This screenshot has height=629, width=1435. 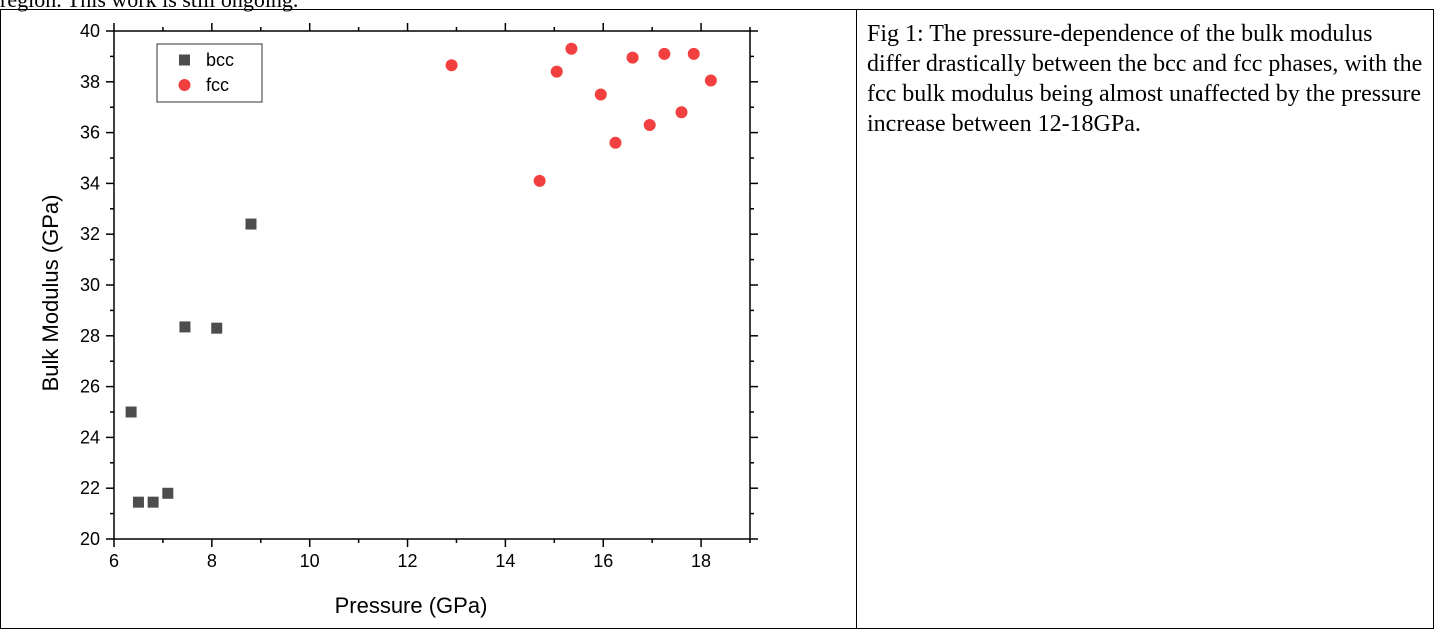 What do you see at coordinates (90, 82) in the screenshot?
I see `y-tick-label: 38` at bounding box center [90, 82].